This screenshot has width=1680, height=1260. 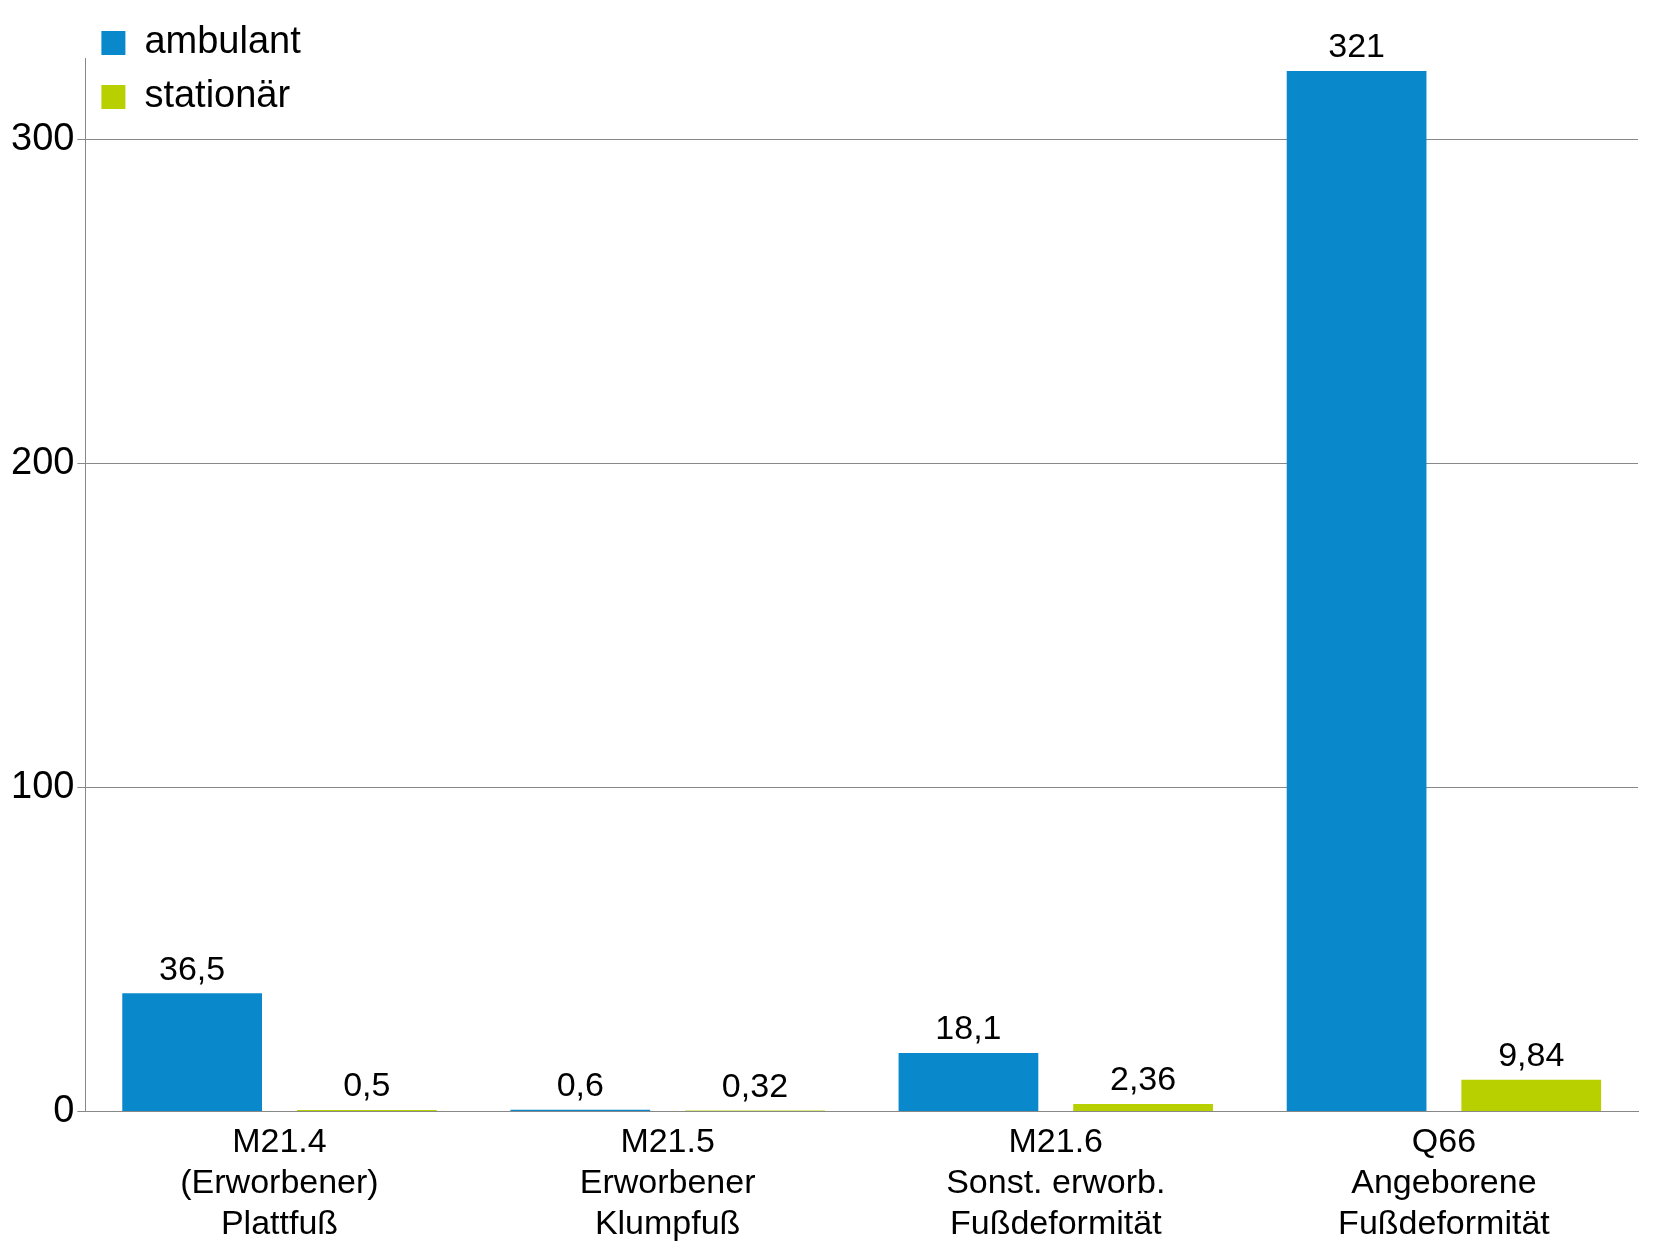 I want to click on data-label: 18,1, so click(x=968, y=1027).